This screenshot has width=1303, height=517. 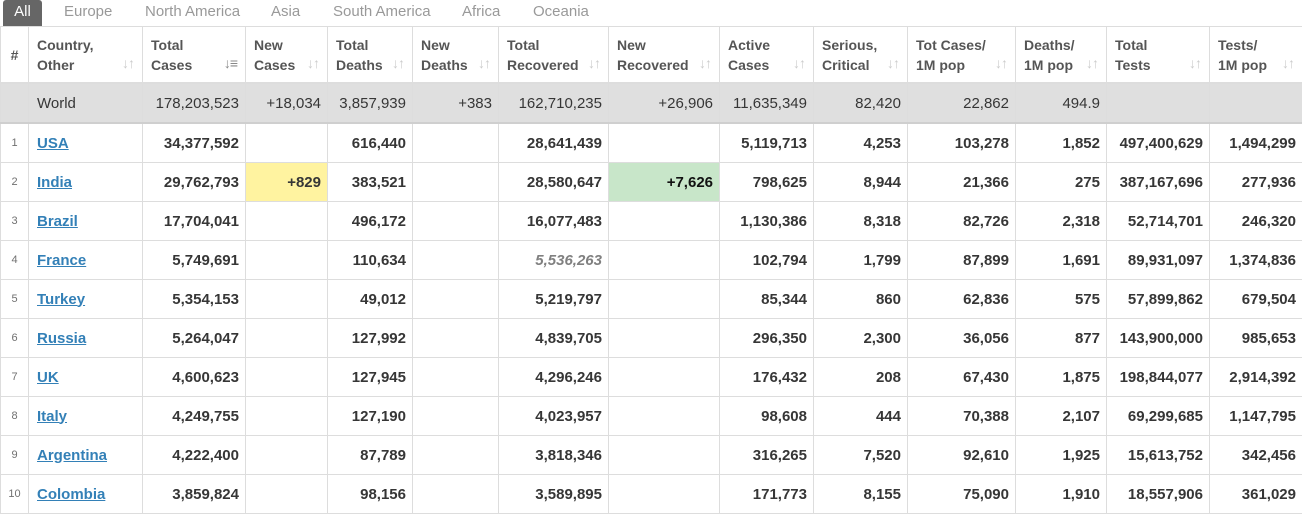 What do you see at coordinates (382, 11) in the screenshot?
I see `tab-south-america: South America` at bounding box center [382, 11].